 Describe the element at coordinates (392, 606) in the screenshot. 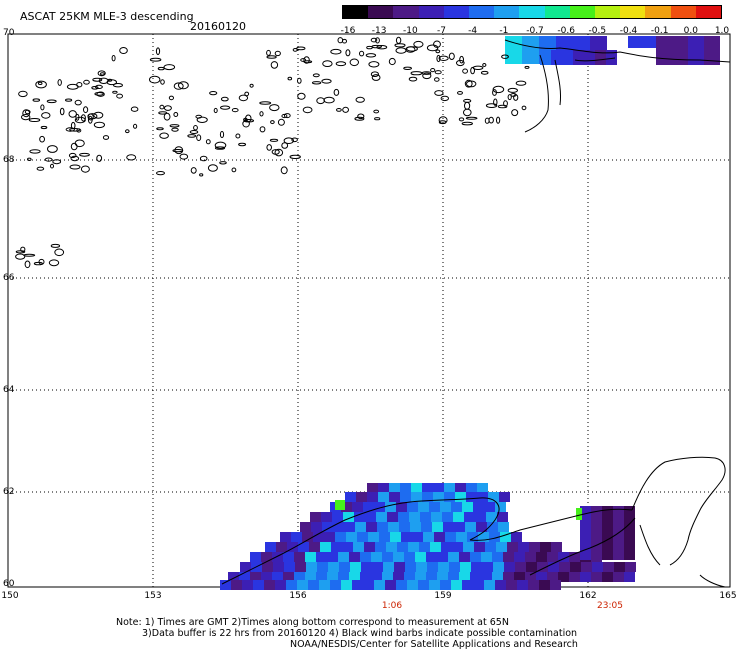

I see `time-label-first: 1:06` at that location.